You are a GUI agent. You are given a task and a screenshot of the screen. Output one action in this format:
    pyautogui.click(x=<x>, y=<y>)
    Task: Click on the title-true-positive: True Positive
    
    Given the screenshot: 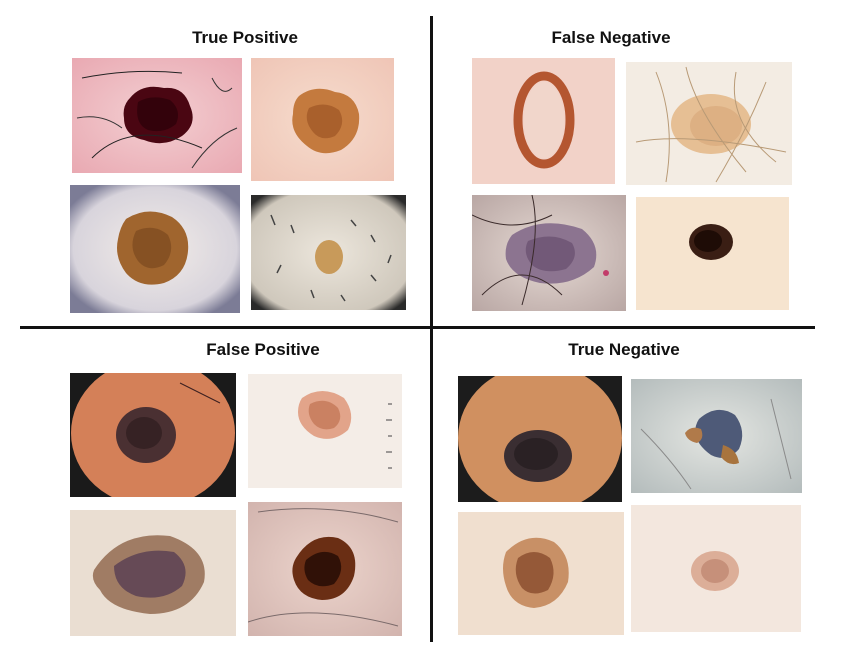 What is the action you would take?
    pyautogui.click(x=245, y=37)
    